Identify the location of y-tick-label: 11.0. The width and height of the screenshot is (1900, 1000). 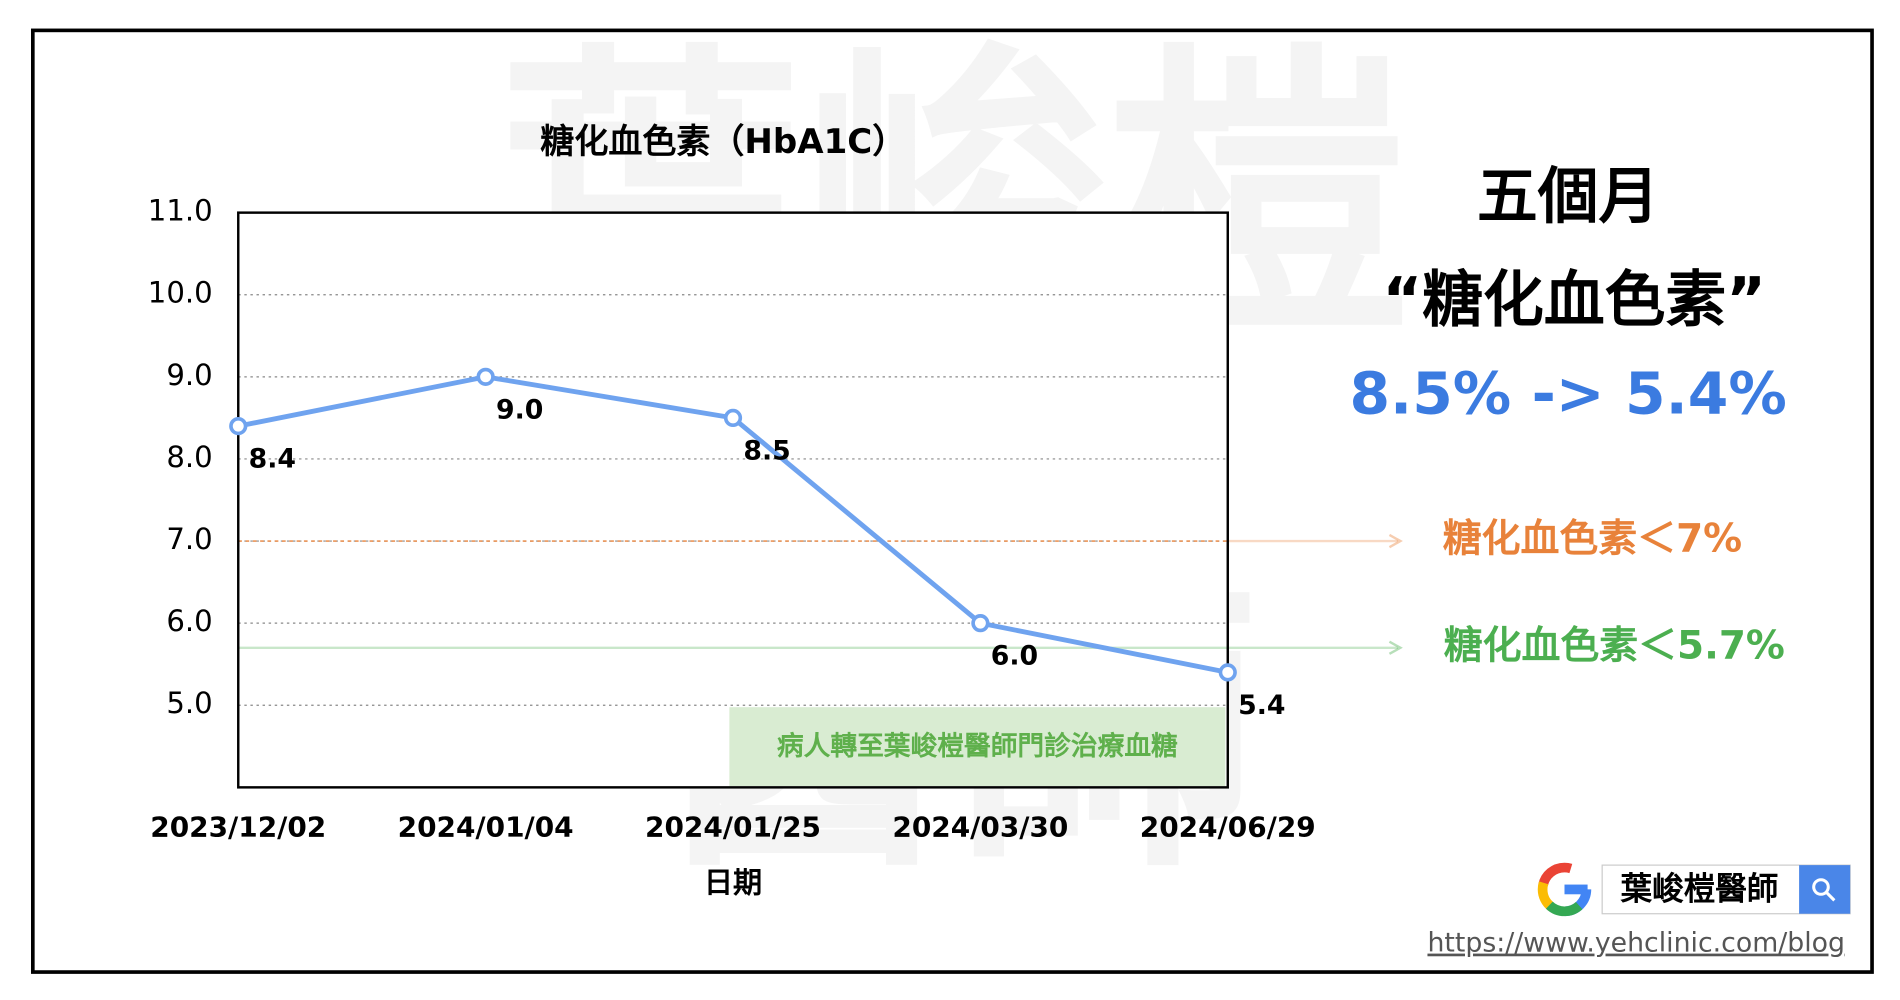
(180, 211).